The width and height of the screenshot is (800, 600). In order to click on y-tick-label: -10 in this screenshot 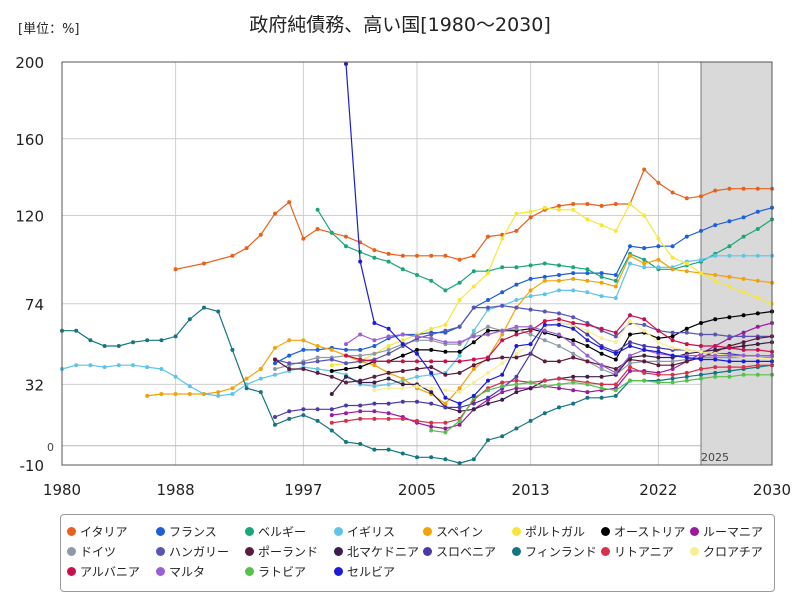, I will do `click(32, 466)`.